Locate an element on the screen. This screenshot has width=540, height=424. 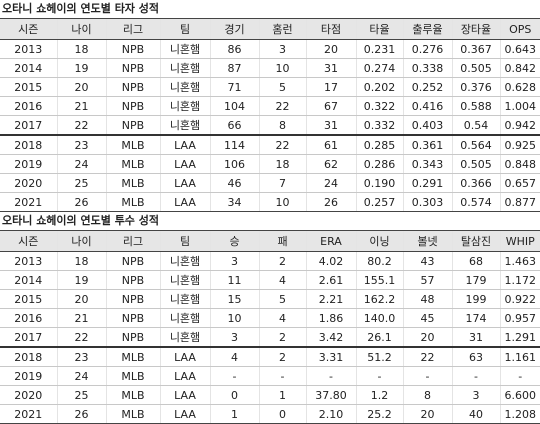
cell: 40 is located at coordinates (475, 414).